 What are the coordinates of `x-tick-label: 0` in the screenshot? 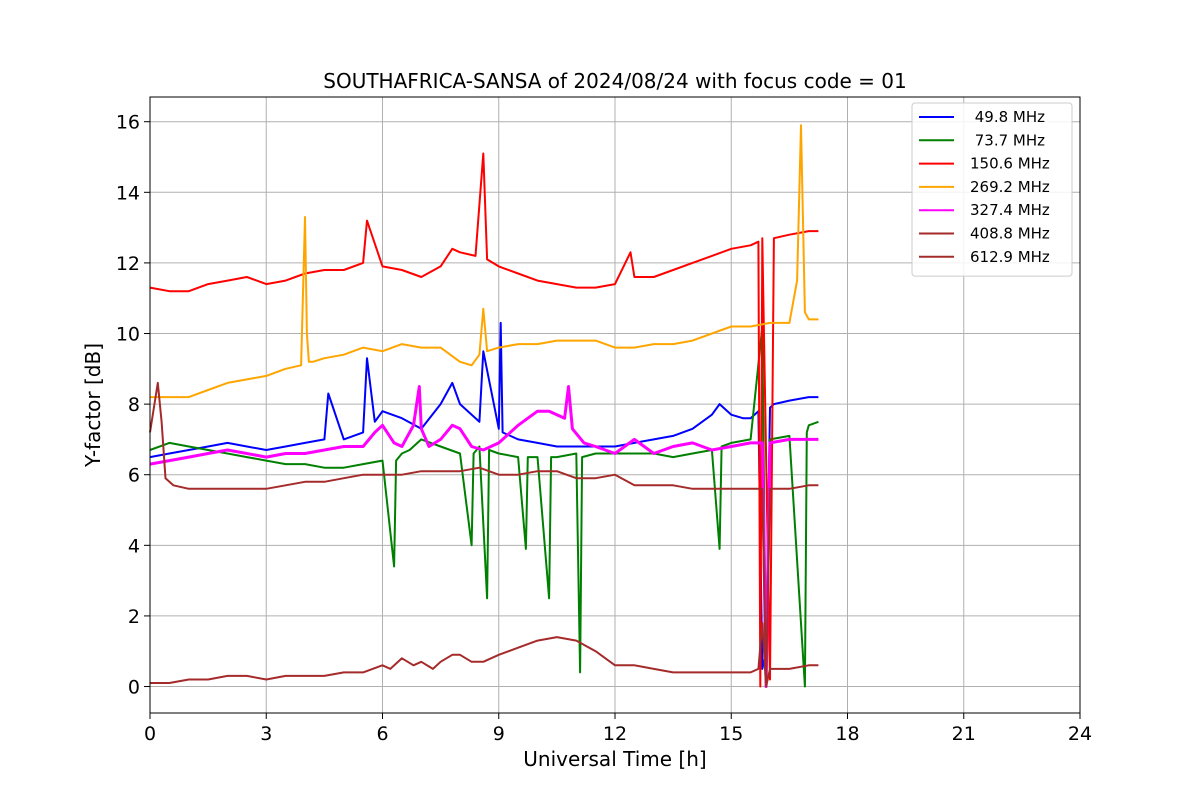 It's located at (150, 734).